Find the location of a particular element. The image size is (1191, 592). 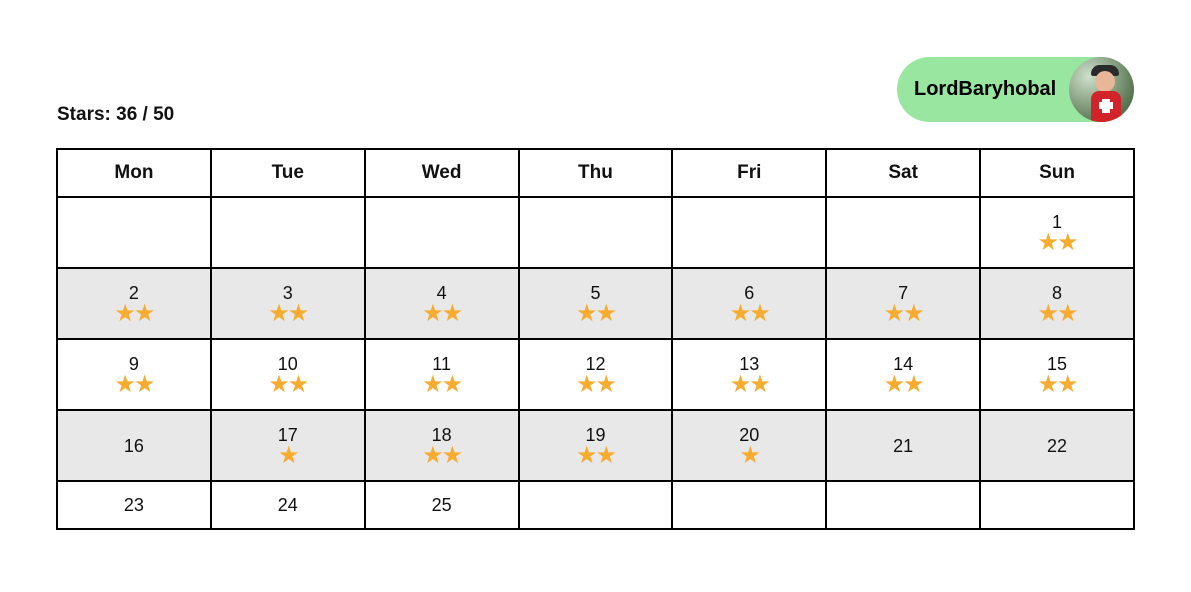

day-cell: 14 ★★ is located at coordinates (903, 374).